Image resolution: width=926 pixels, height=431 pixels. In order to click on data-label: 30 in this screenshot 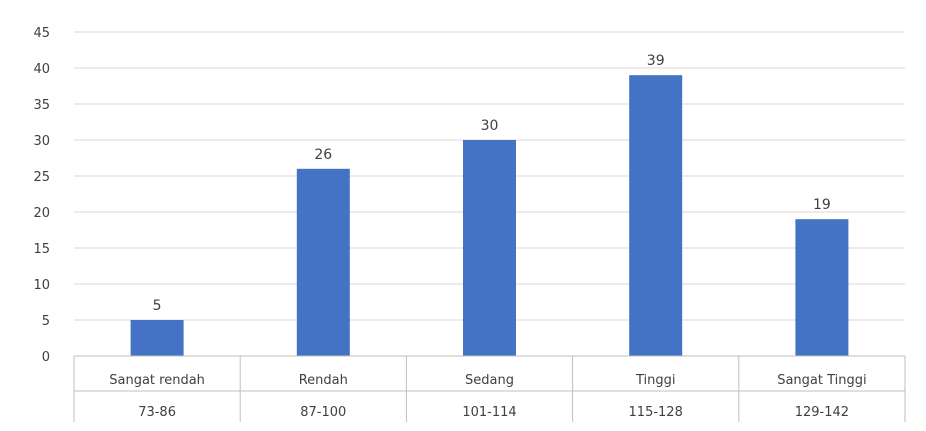, I will do `click(490, 126)`.